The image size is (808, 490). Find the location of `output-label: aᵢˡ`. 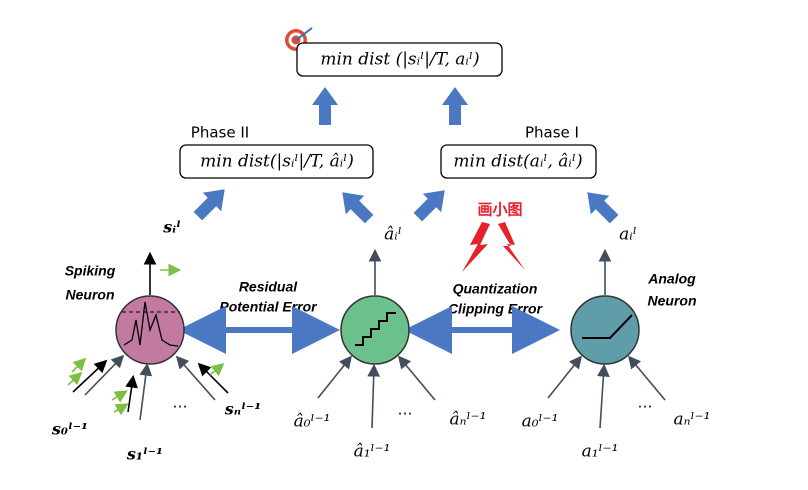

output-label: aᵢˡ is located at coordinates (628, 235).